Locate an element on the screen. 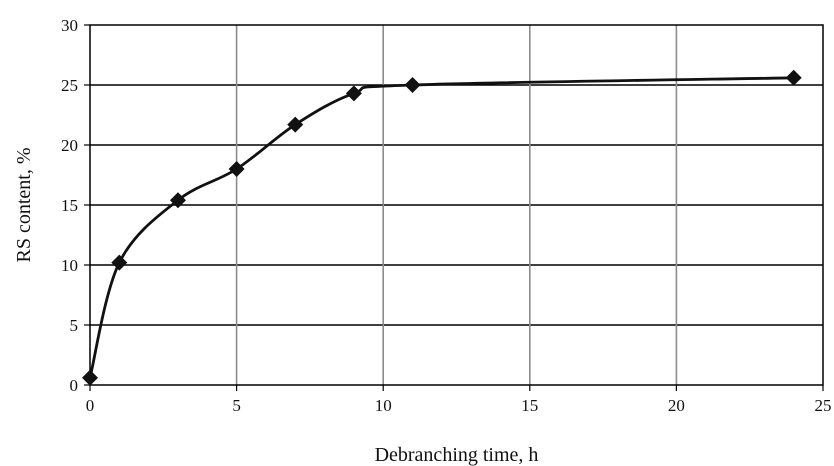 This screenshot has height=466, width=834. x-axis-title: Debranching time, h is located at coordinates (457, 455).